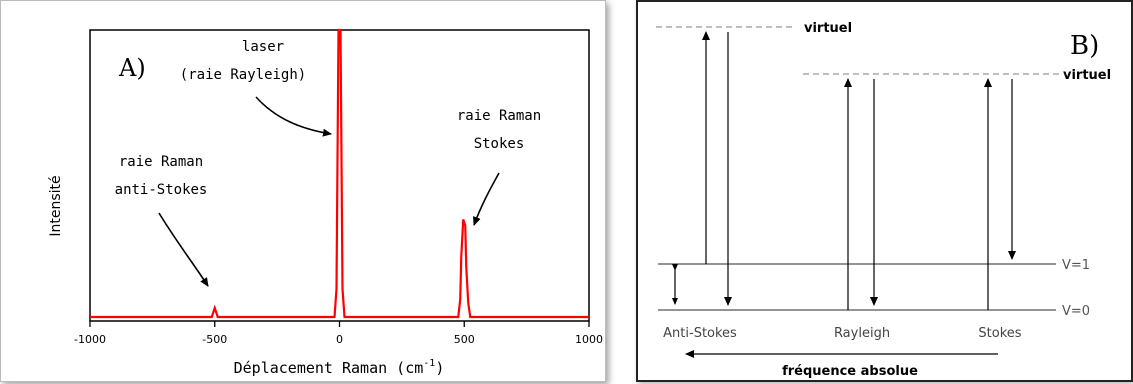  I want to click on x-tick-label: 500, so click(464, 339).